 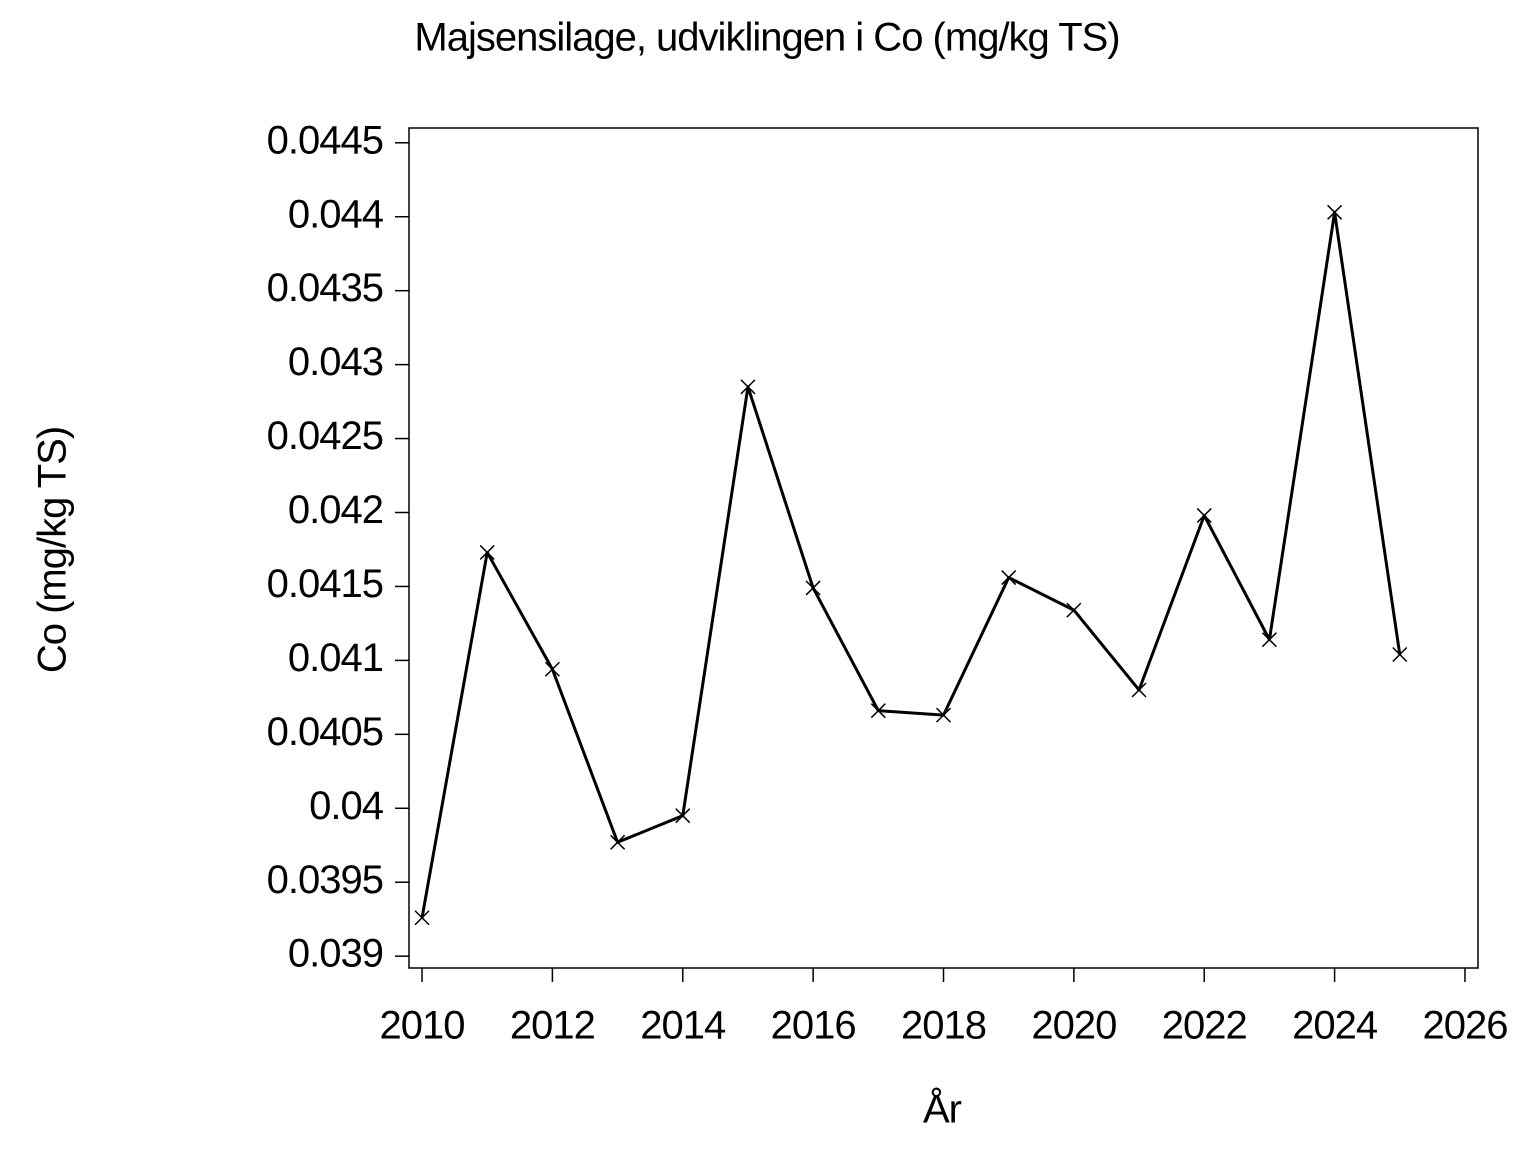 I want to click on x-axis-label: År, so click(x=942, y=1109).